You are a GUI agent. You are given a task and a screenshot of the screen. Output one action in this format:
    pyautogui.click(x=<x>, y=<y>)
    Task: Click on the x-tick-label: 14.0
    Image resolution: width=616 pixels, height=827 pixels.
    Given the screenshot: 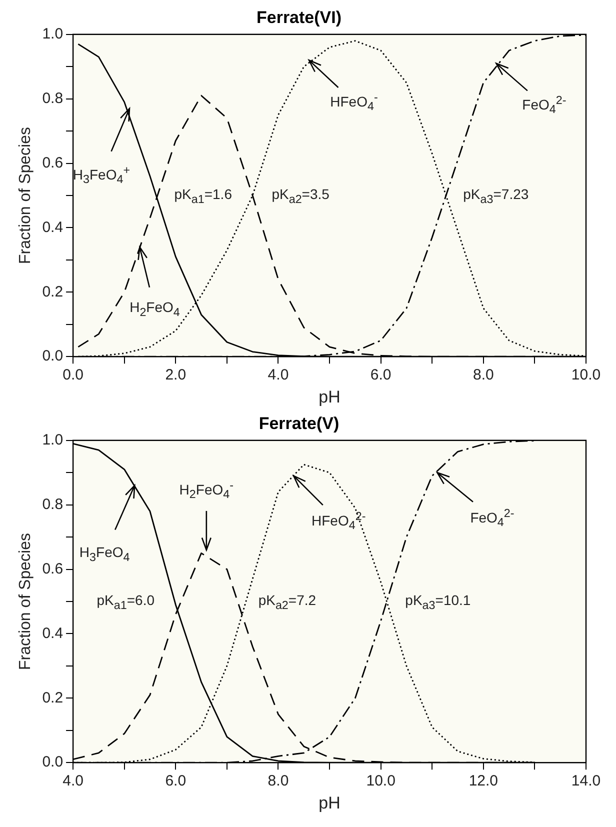 What is the action you would take?
    pyautogui.click(x=586, y=781)
    